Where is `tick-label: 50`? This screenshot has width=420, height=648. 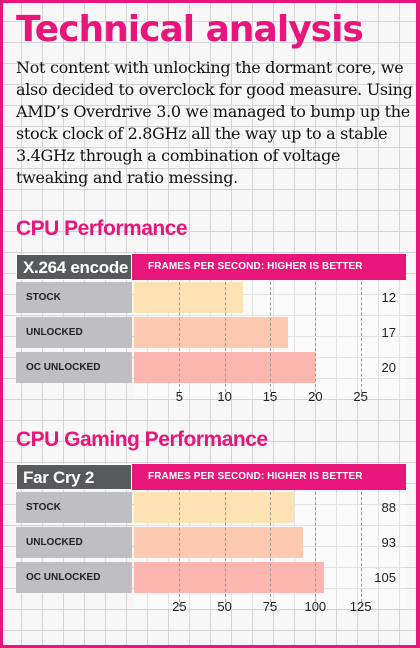
tick-label: 50 is located at coordinates (224, 606).